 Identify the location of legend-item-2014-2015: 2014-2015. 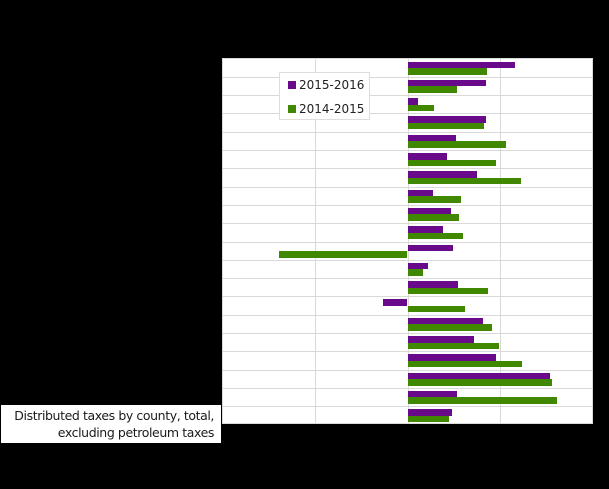
(326, 109).